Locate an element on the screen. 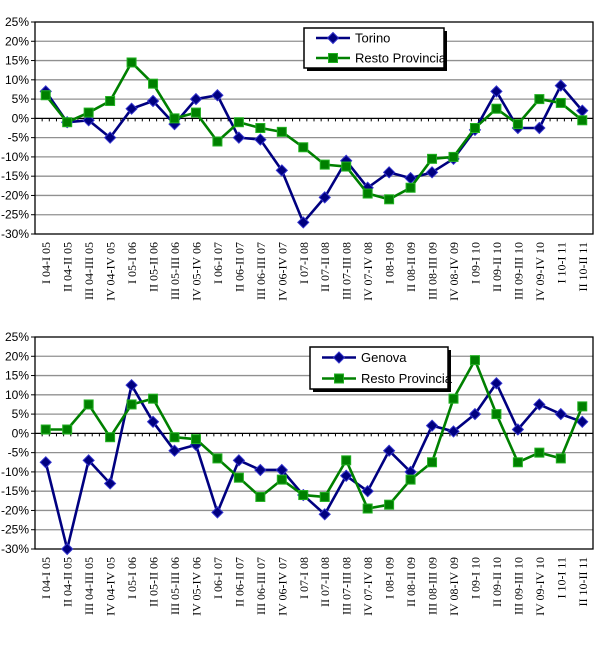 The width and height of the screenshot is (608, 648). y-axis-label: -25% is located at coordinates (15, 530).